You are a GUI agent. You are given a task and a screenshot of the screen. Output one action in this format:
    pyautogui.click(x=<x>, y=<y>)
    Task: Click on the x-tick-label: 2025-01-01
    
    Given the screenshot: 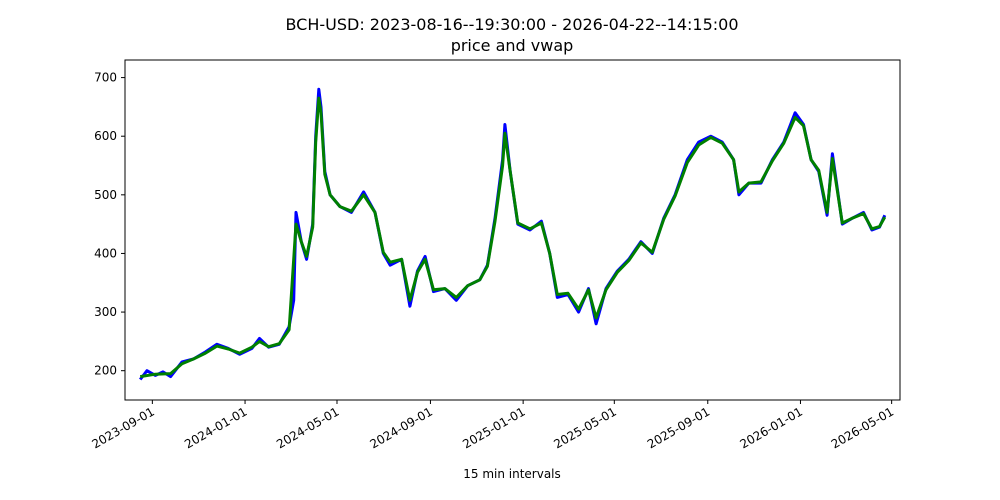 What is the action you would take?
    pyautogui.click(x=493, y=427)
    